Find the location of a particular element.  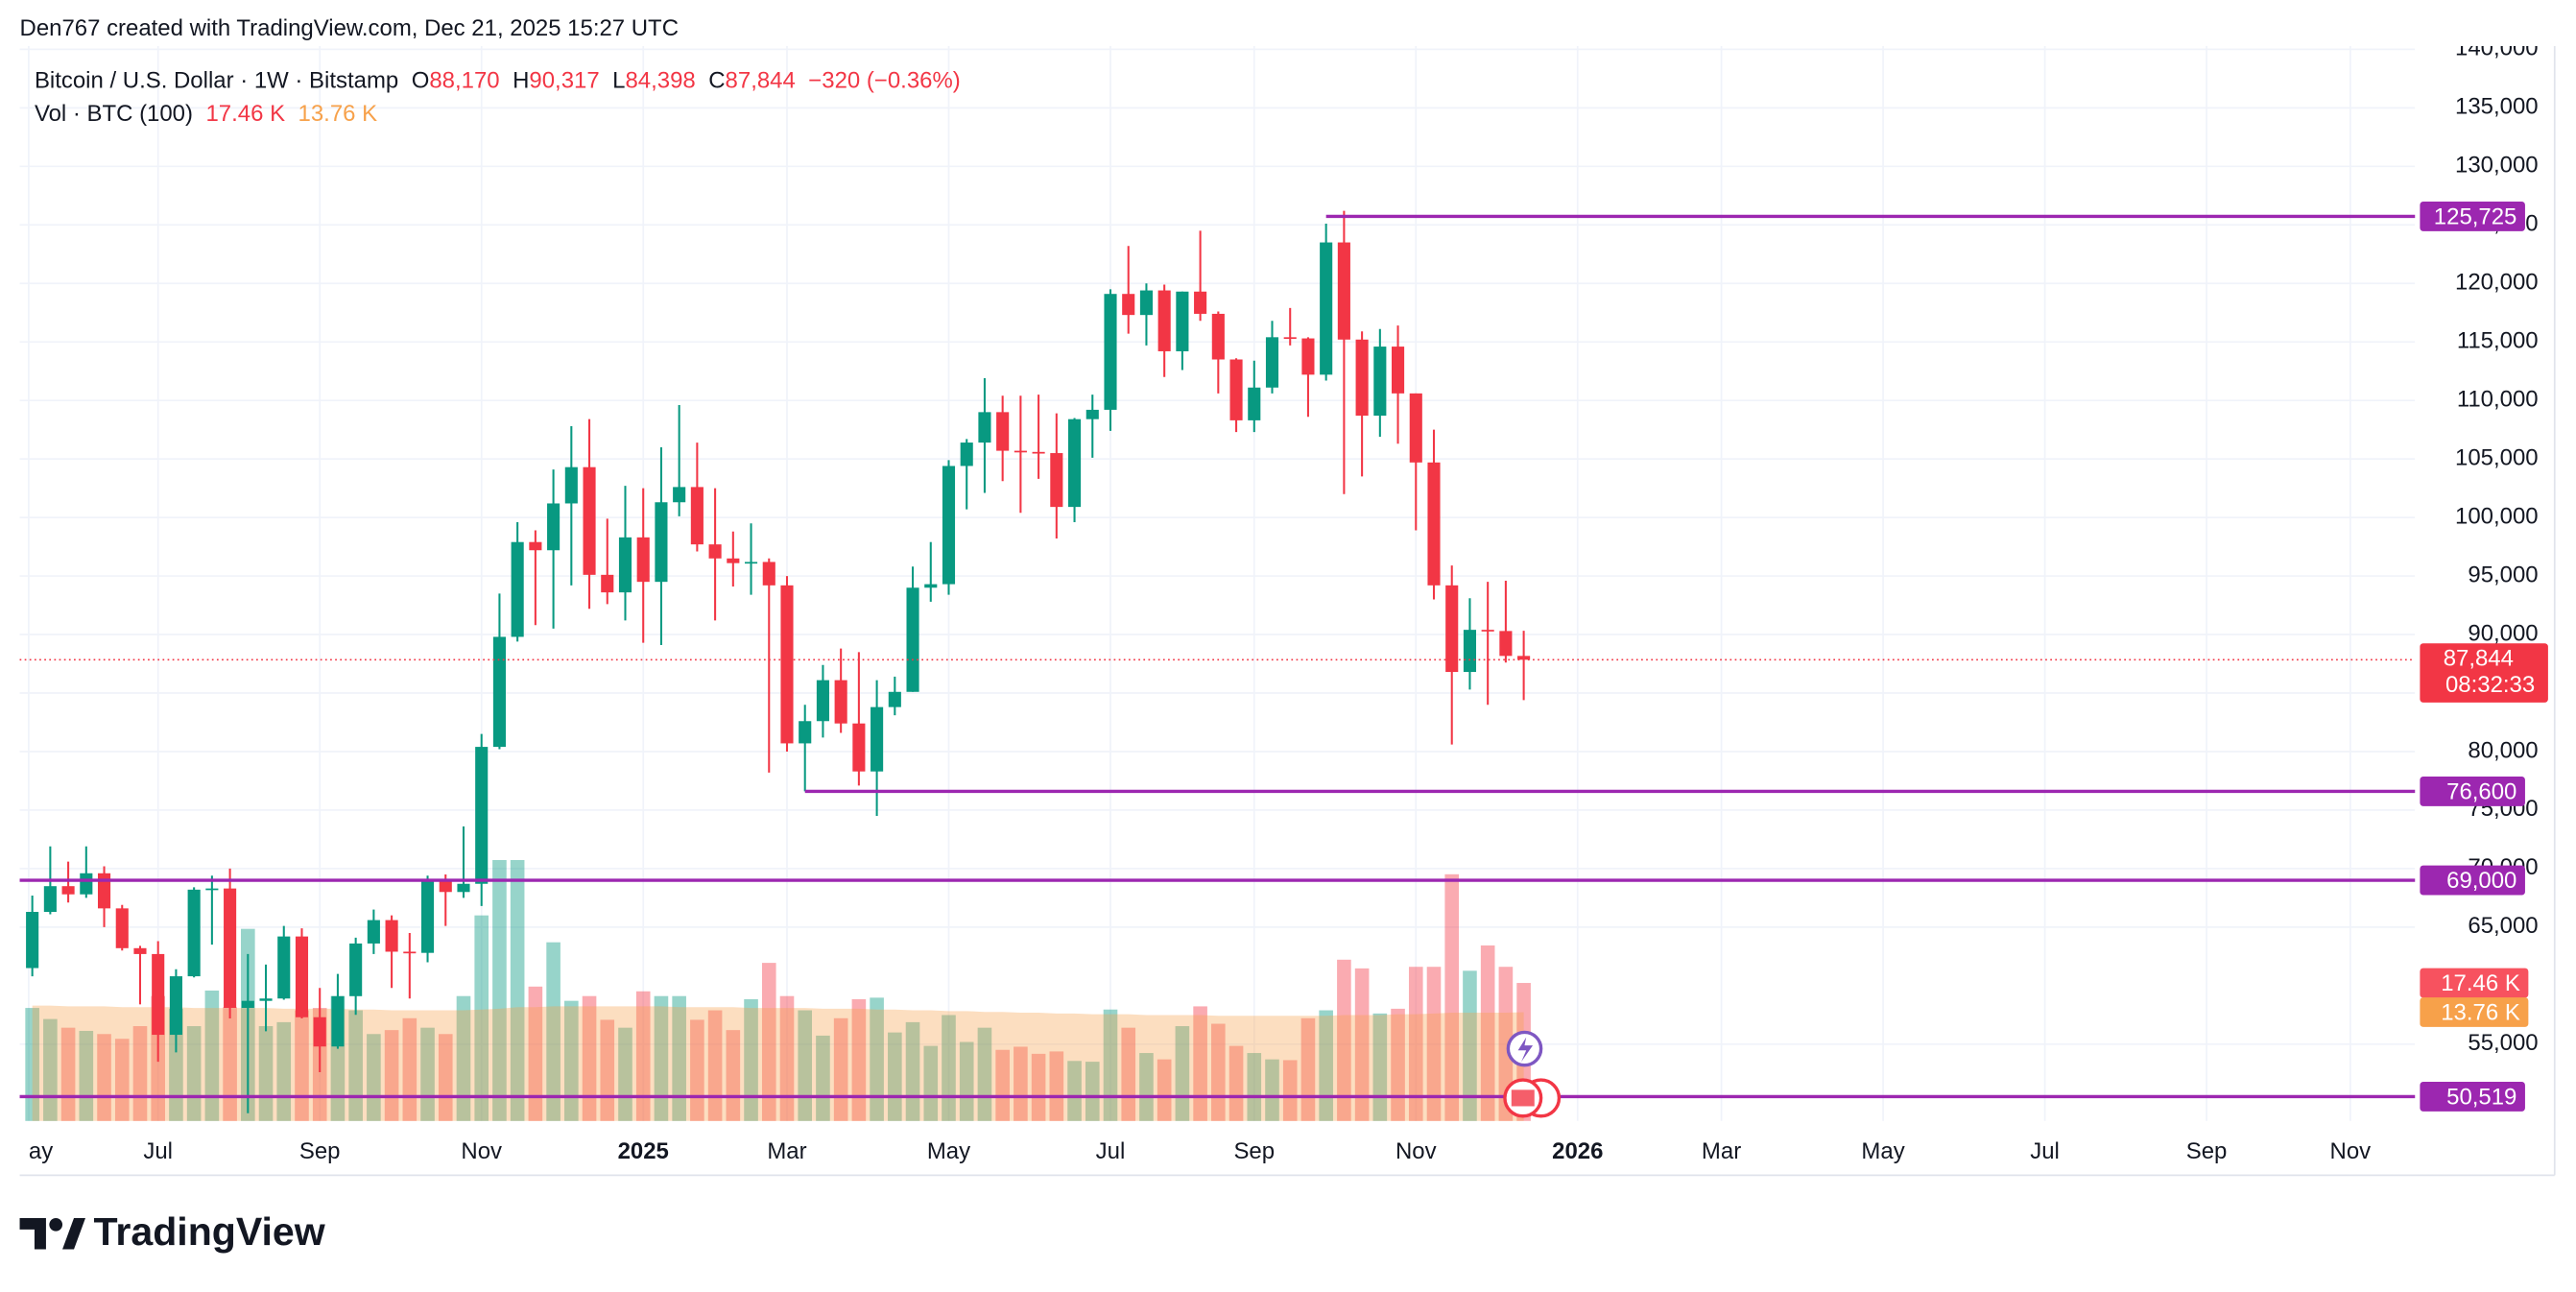

legend-value: 84,398 is located at coordinates (661, 81).